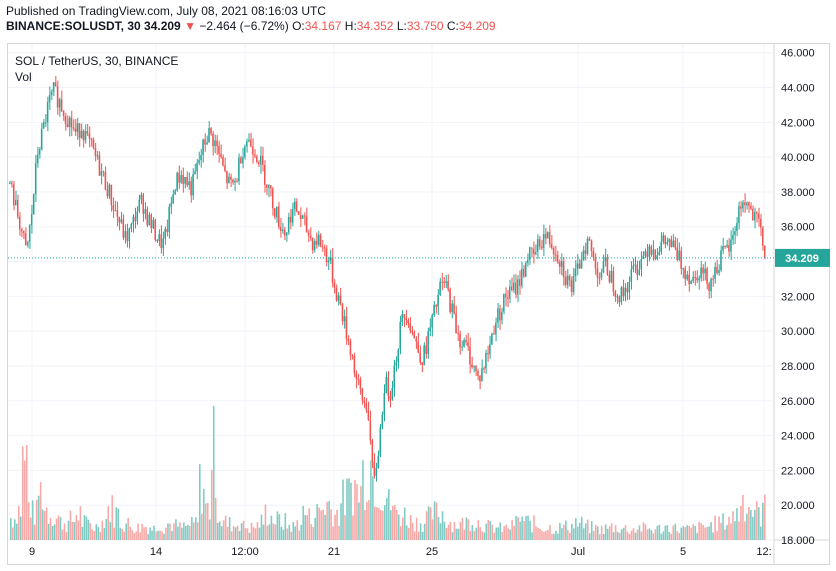  Describe the element at coordinates (23, 77) in the screenshot. I see `volume-label: Vol` at that location.